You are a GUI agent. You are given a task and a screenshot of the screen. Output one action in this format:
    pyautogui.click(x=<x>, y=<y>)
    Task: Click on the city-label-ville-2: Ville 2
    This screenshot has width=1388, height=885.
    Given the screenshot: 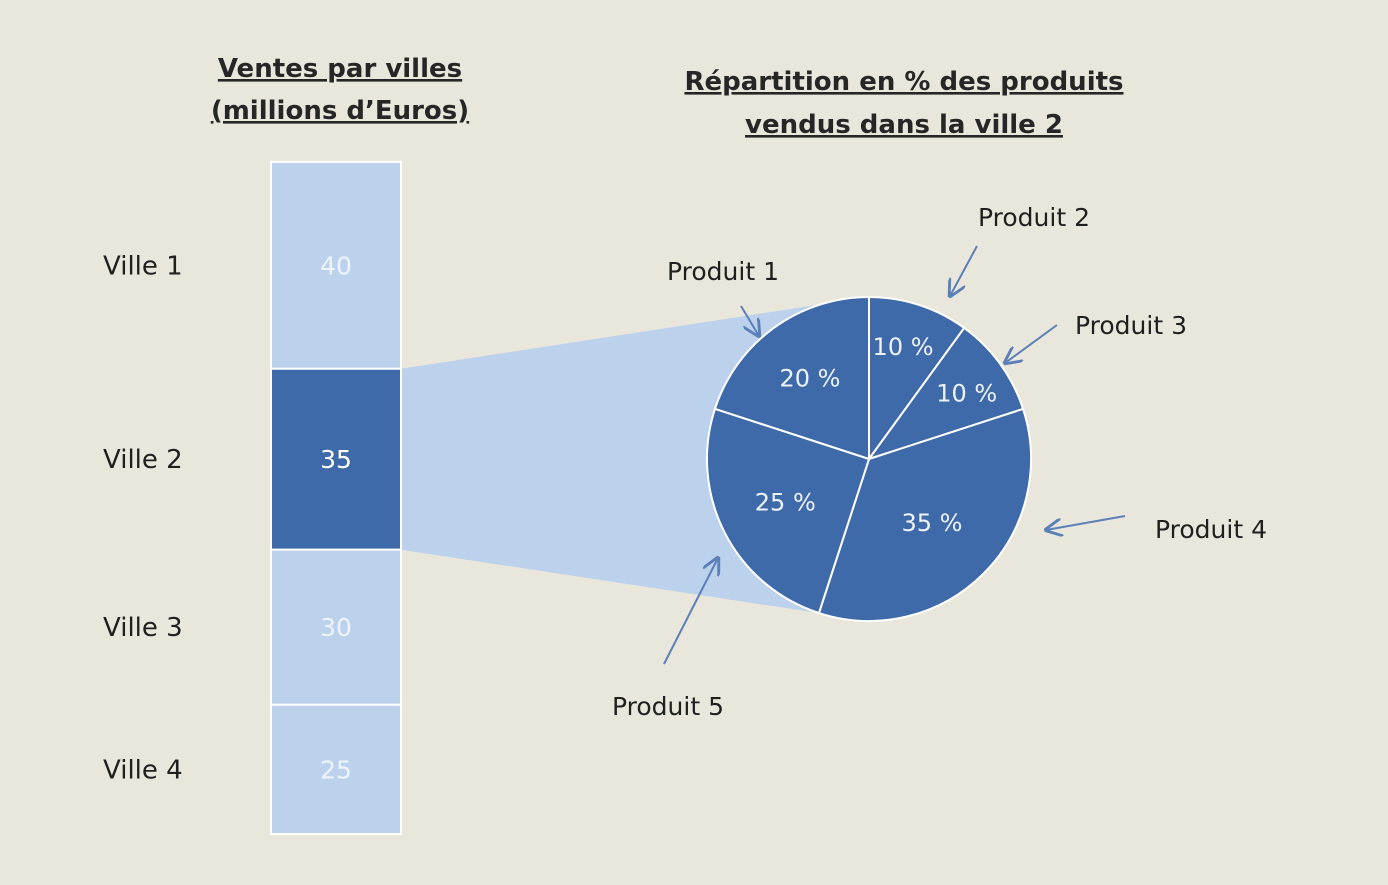 What is the action you would take?
    pyautogui.click(x=143, y=460)
    